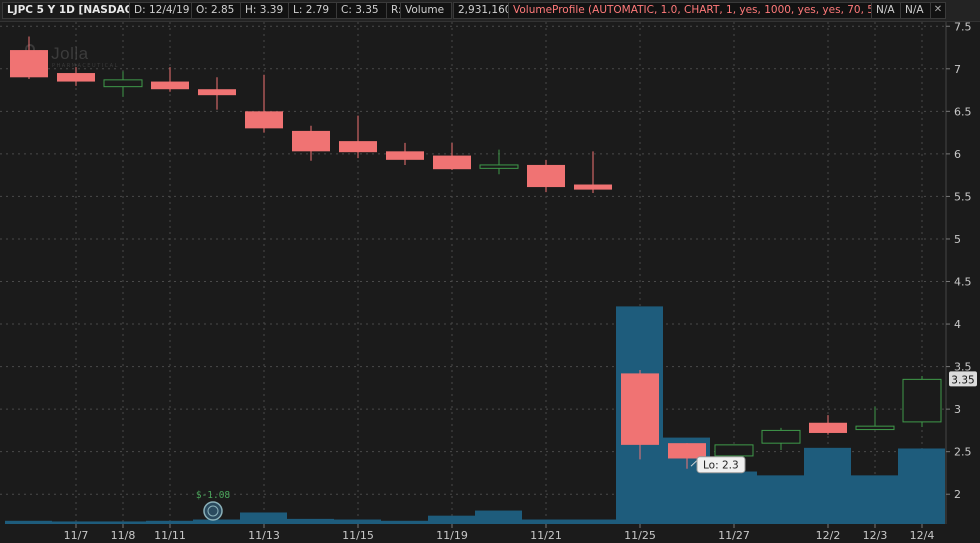 This screenshot has height=543, width=980. I want to click on date-readout: D: 12/4/19, so click(161, 10).